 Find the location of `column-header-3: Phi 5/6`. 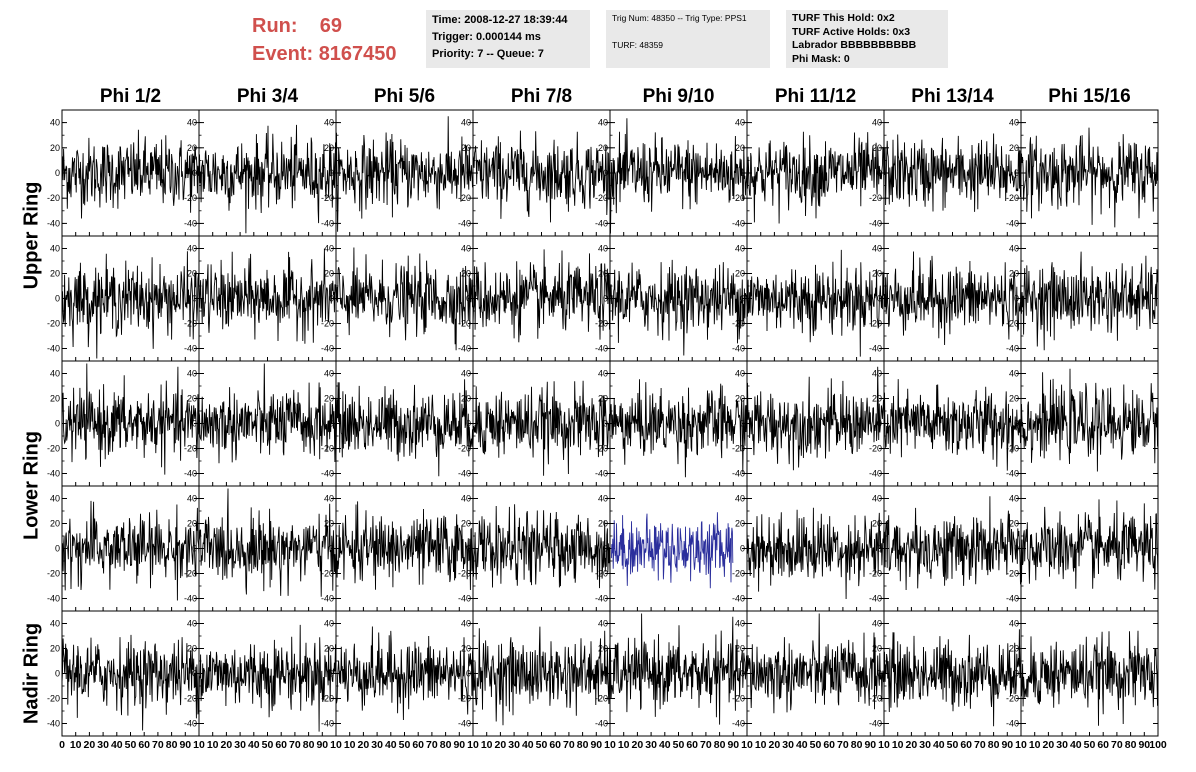

column-header-3: Phi 5/6 is located at coordinates (404, 96).